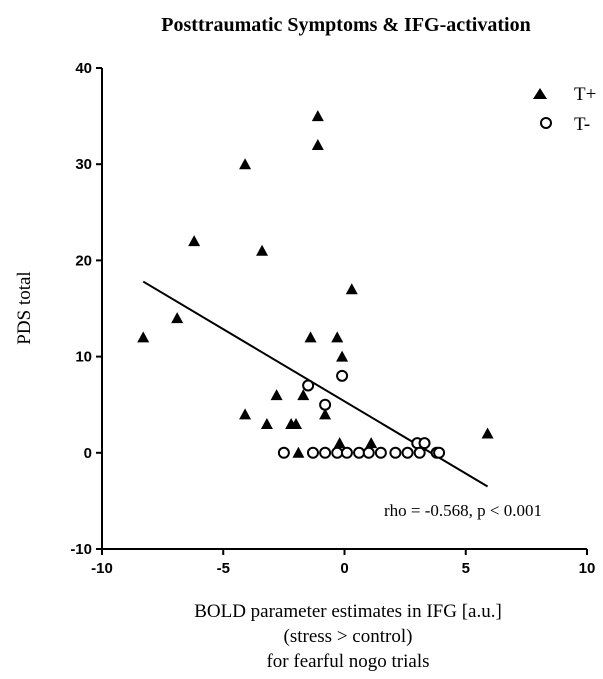 This screenshot has width=603, height=679. I want to click on y-axis-label: PDS total, so click(24, 307).